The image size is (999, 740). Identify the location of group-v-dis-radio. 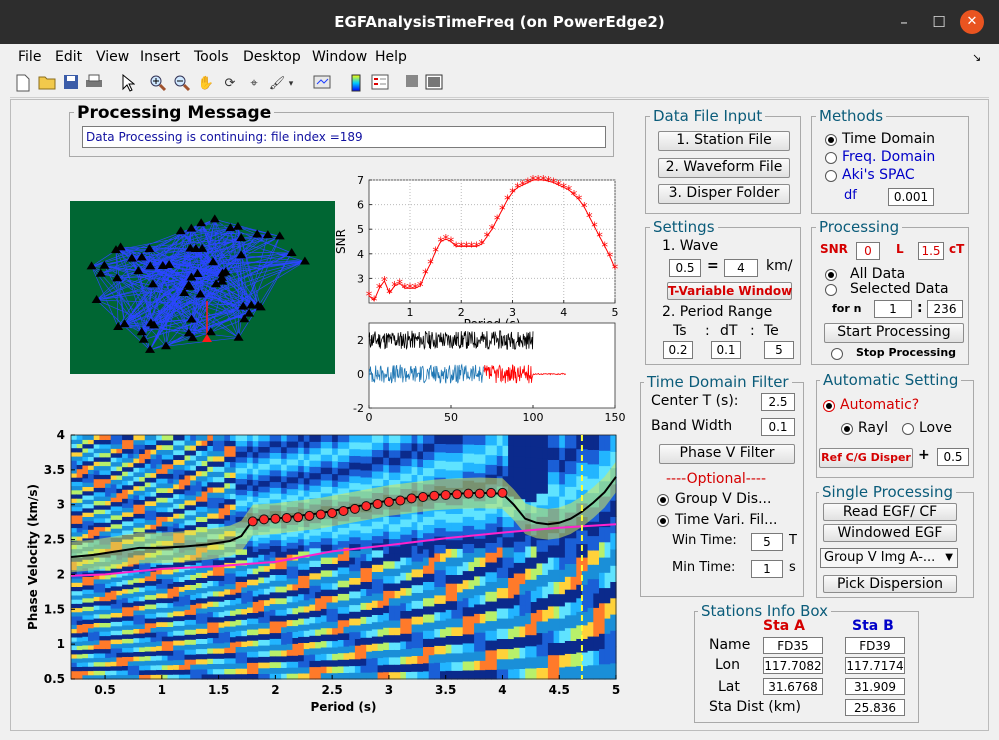
(663, 500).